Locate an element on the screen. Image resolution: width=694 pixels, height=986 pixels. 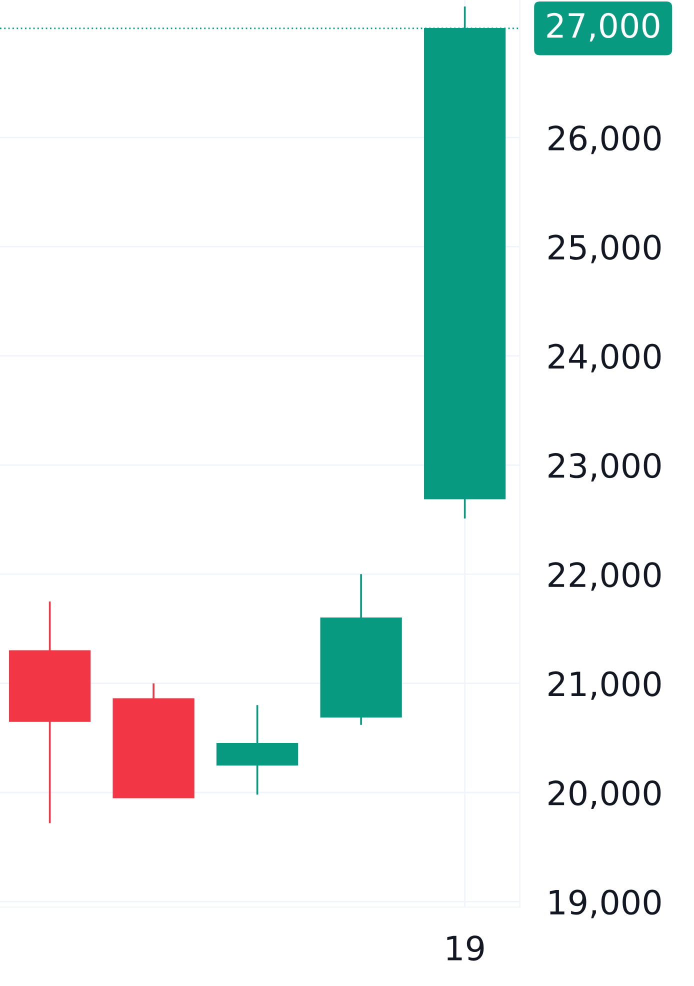
ref-line-label: 27,000 is located at coordinates (603, 27).